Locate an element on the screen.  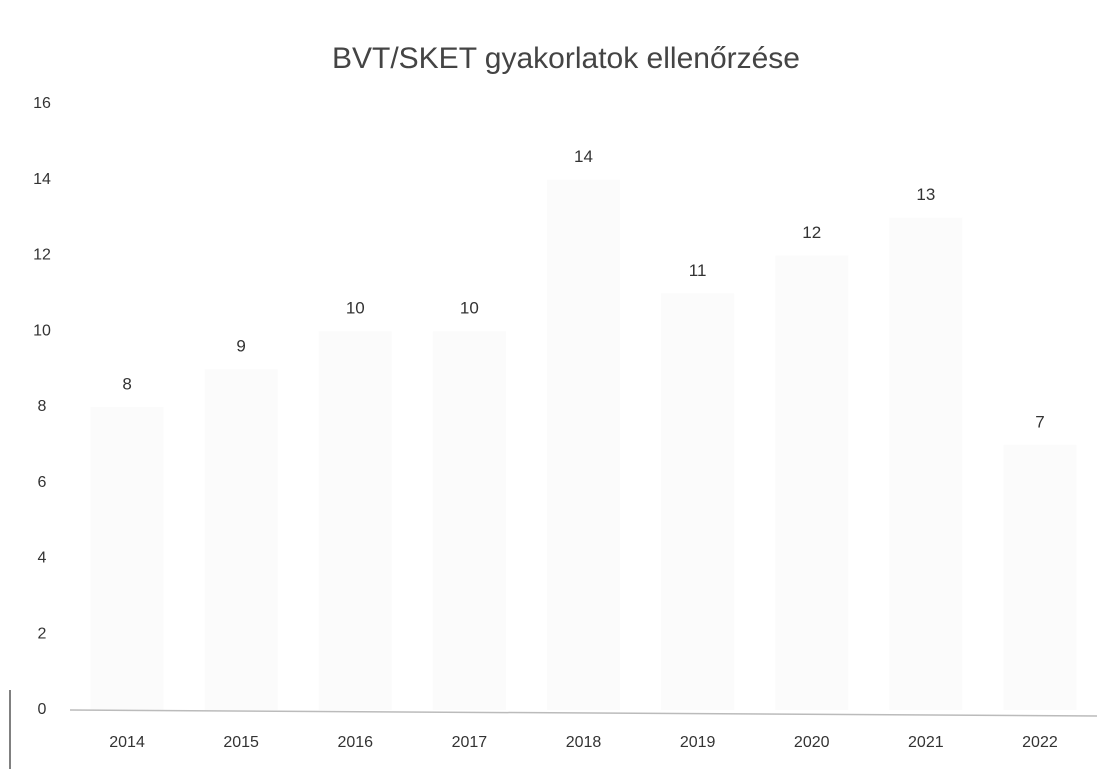
y-tick-label: 14 is located at coordinates (42, 179).